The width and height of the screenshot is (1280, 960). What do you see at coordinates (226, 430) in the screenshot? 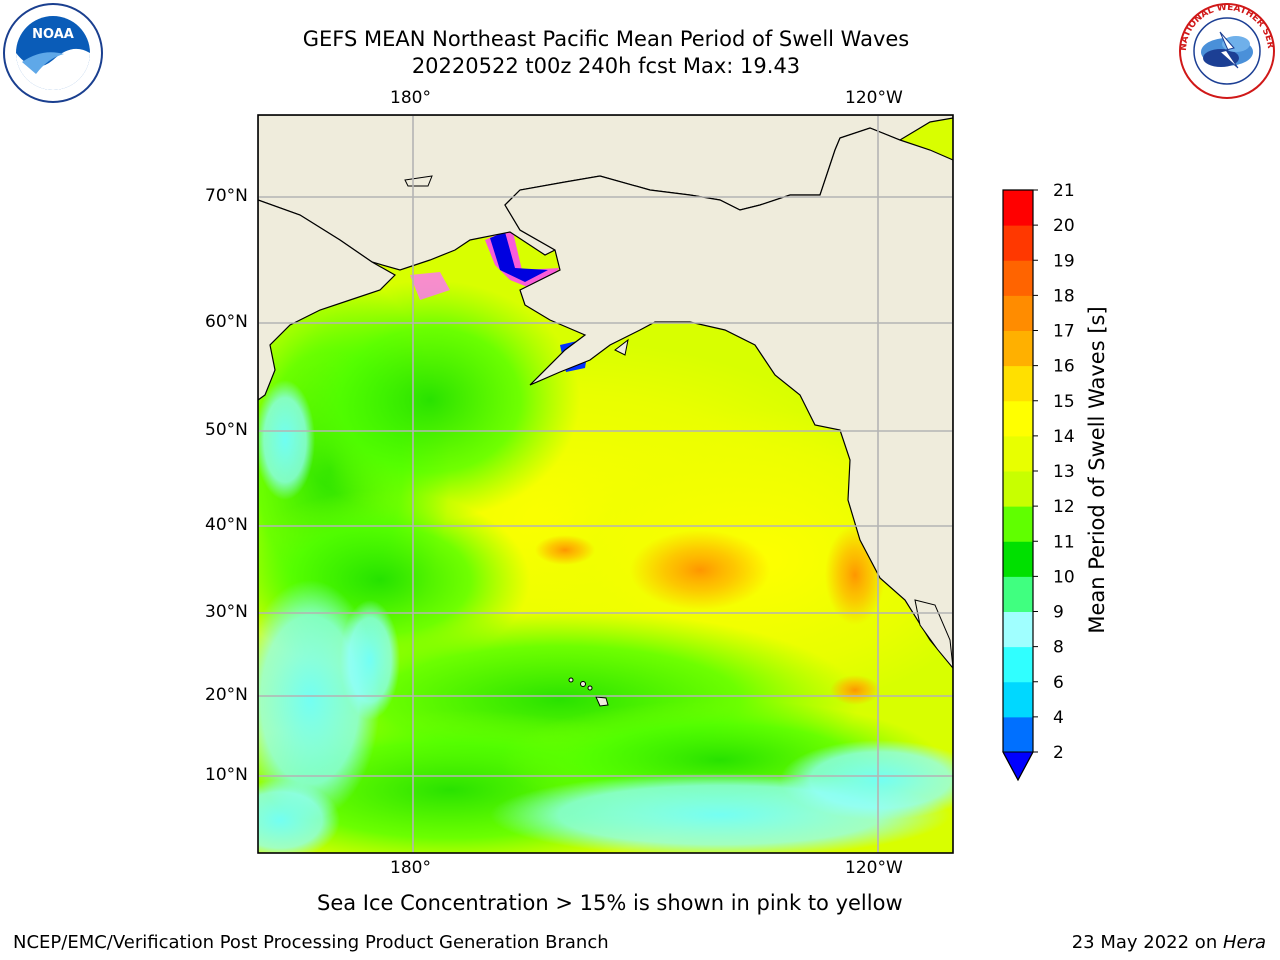
I see `lat-label-50n: 50°N` at bounding box center [226, 430].